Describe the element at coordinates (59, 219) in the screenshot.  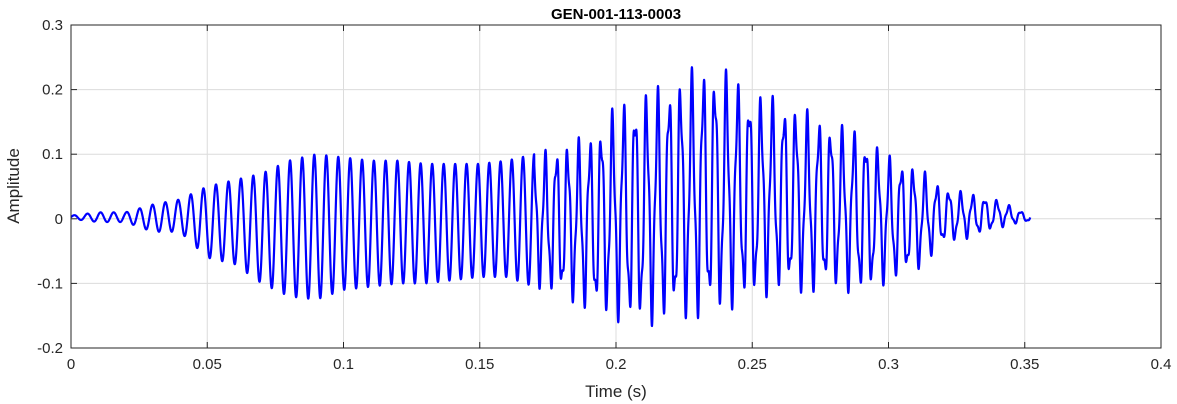
I see `y-tick-label: 0` at that location.